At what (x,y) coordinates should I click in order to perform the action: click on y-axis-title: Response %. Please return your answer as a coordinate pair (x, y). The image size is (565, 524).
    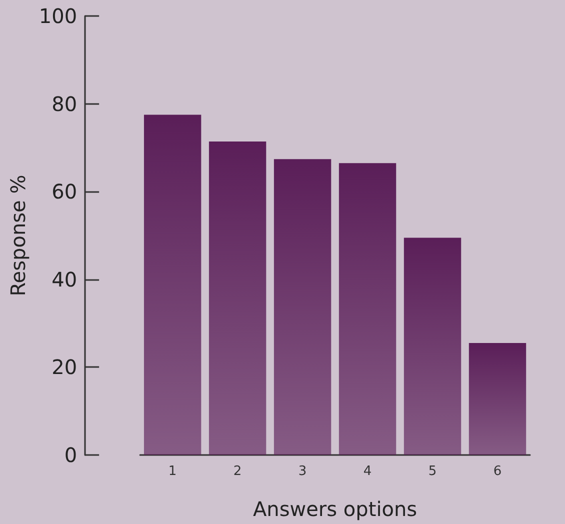
    Looking at the image, I should click on (18, 235).